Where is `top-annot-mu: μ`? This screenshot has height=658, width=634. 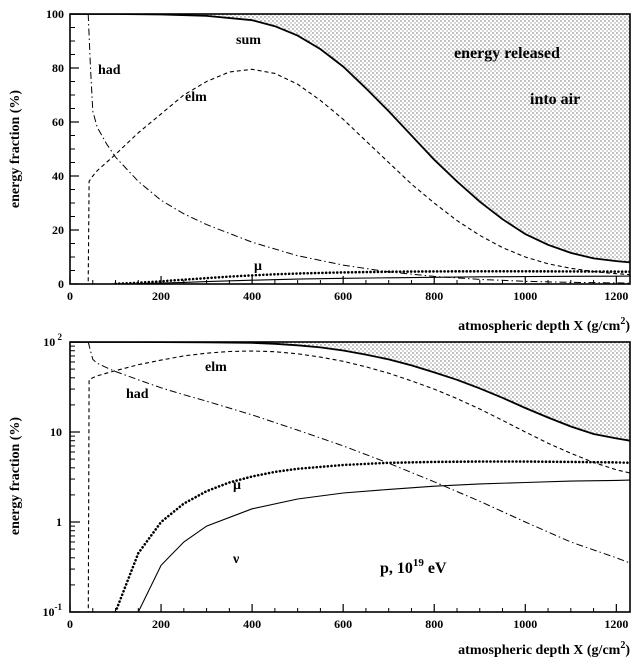
top-annot-mu: μ is located at coordinates (258, 266).